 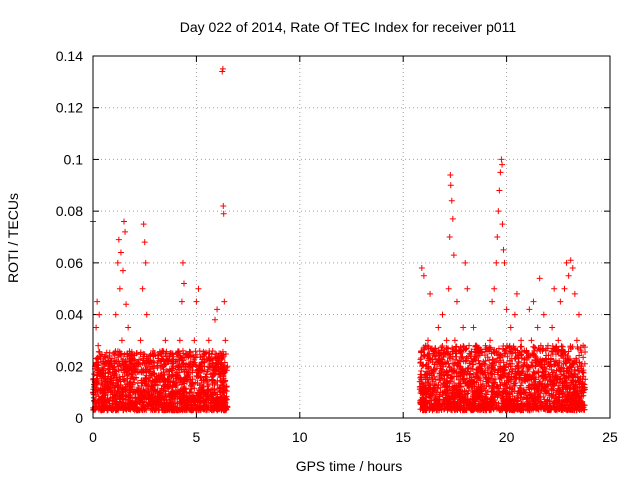 I want to click on x-tick-label: 10, so click(x=300, y=437).